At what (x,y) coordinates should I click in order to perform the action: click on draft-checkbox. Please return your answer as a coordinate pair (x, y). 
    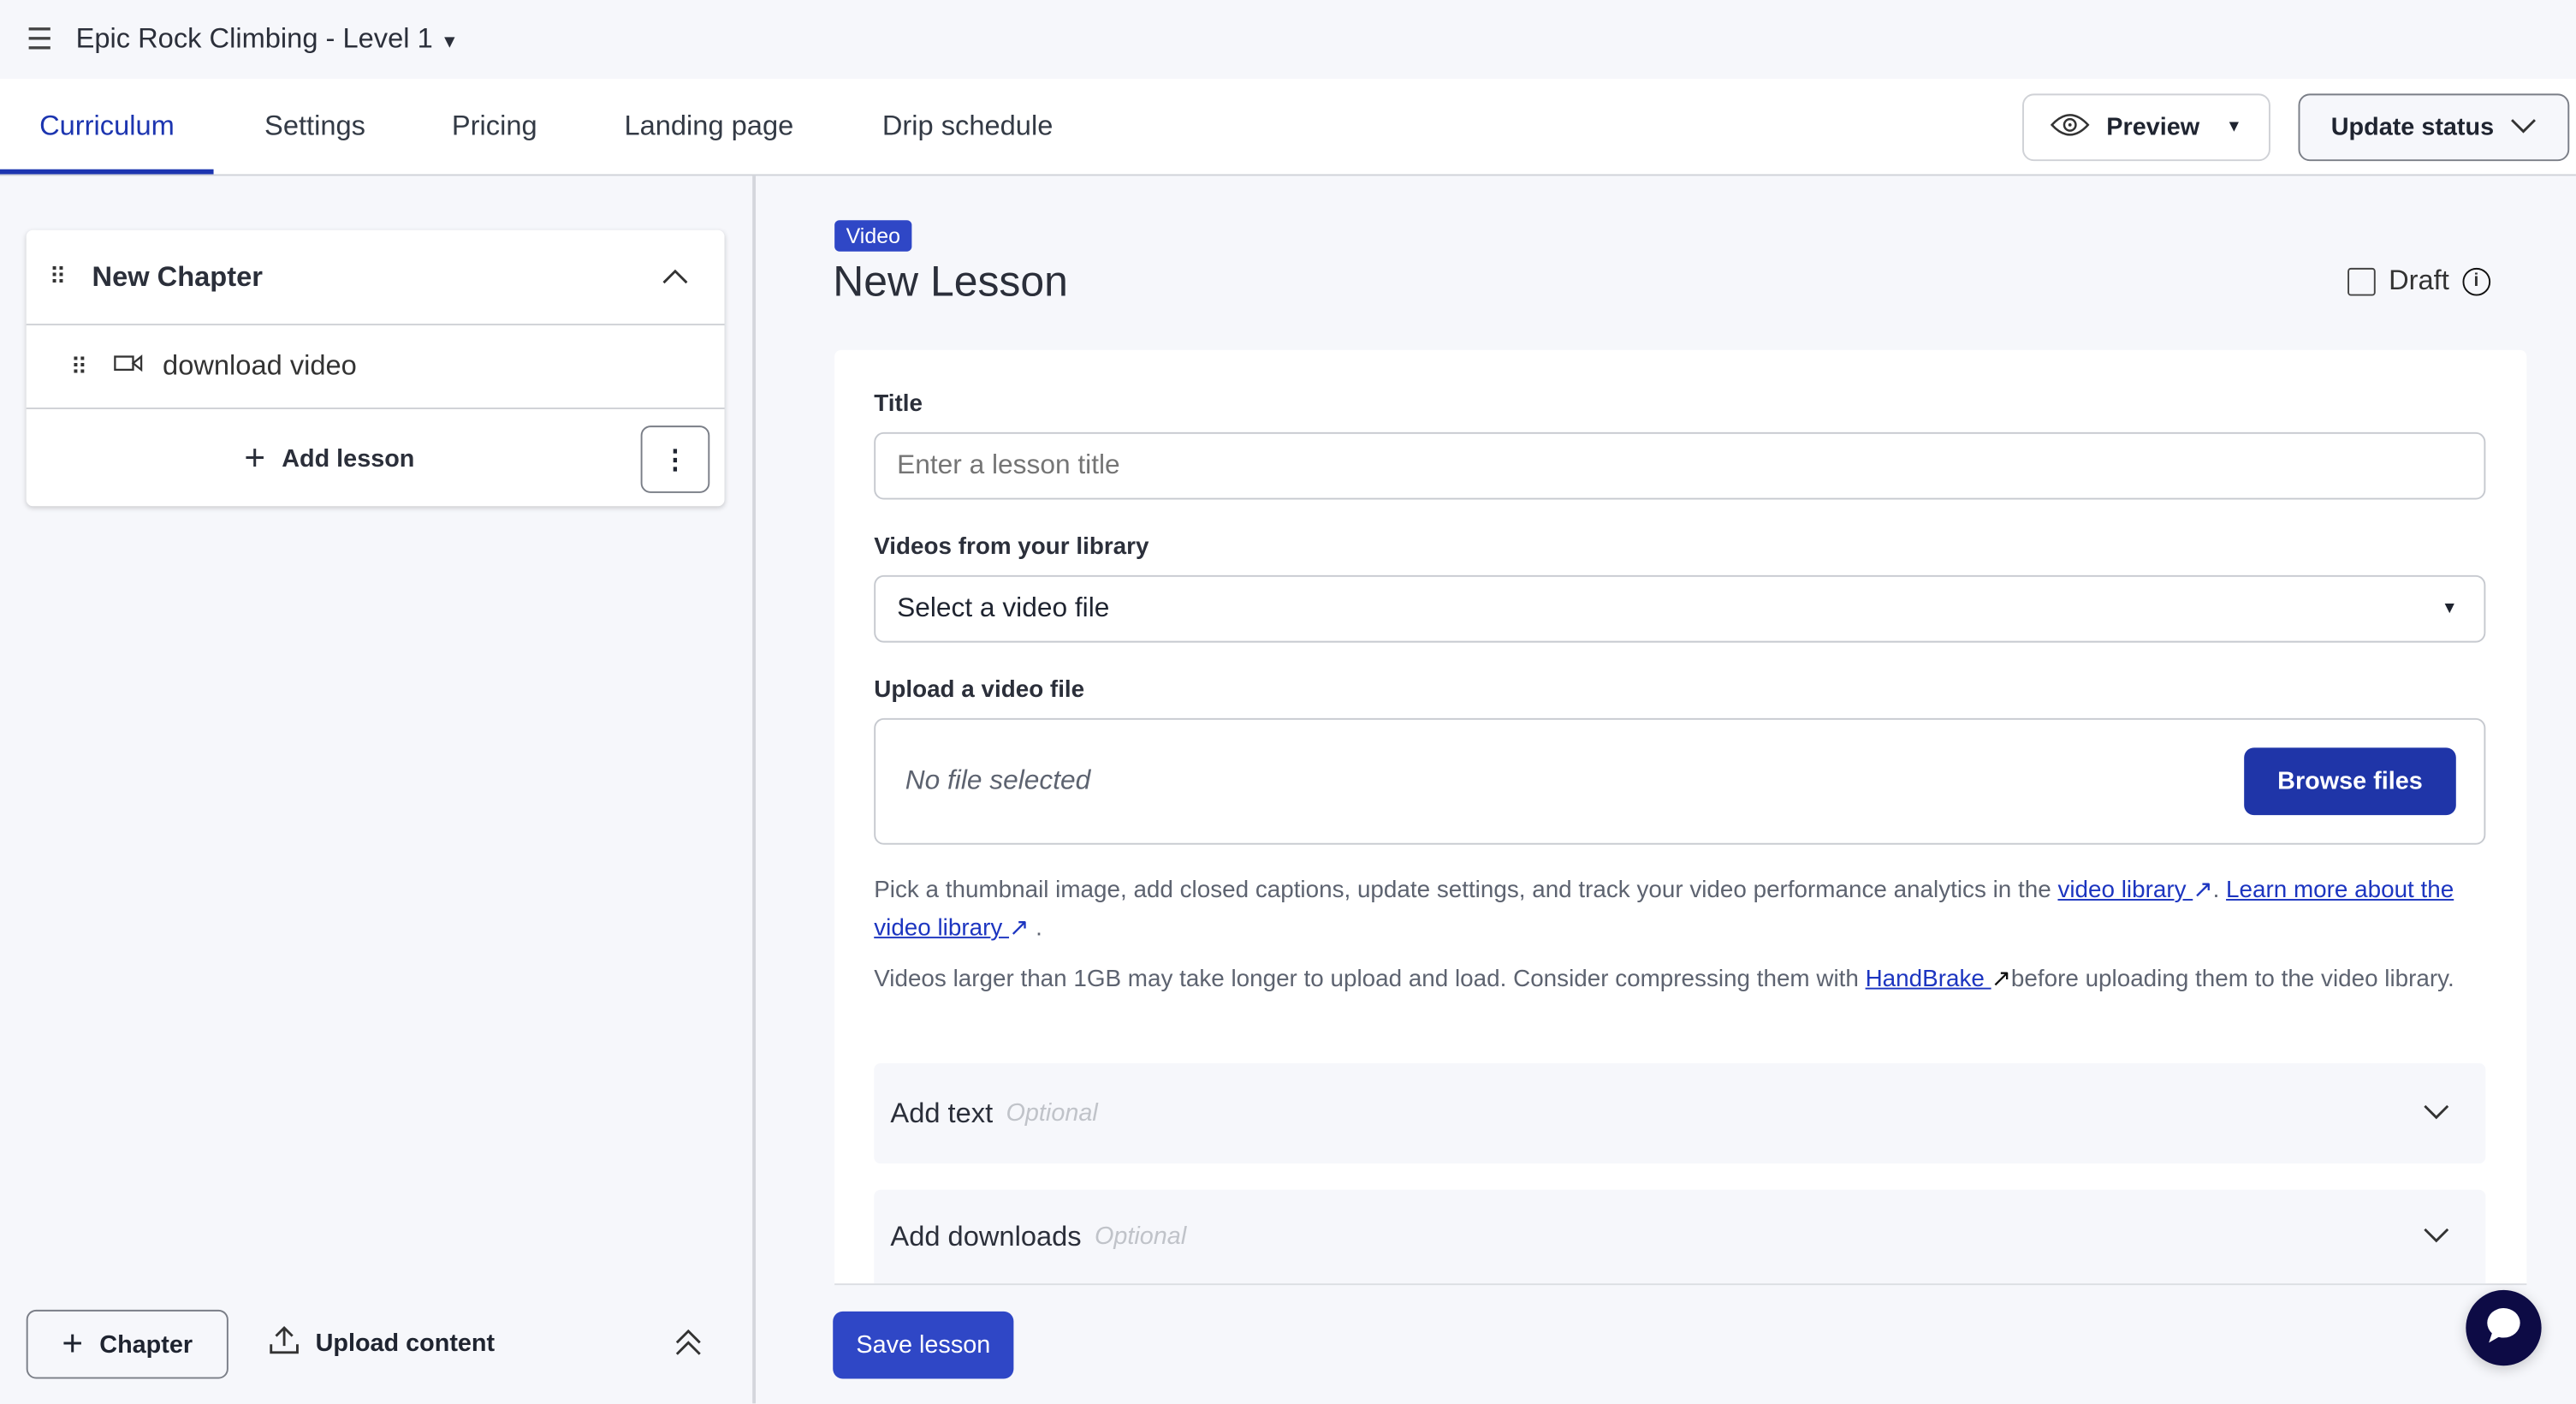
    Looking at the image, I should click on (2361, 280).